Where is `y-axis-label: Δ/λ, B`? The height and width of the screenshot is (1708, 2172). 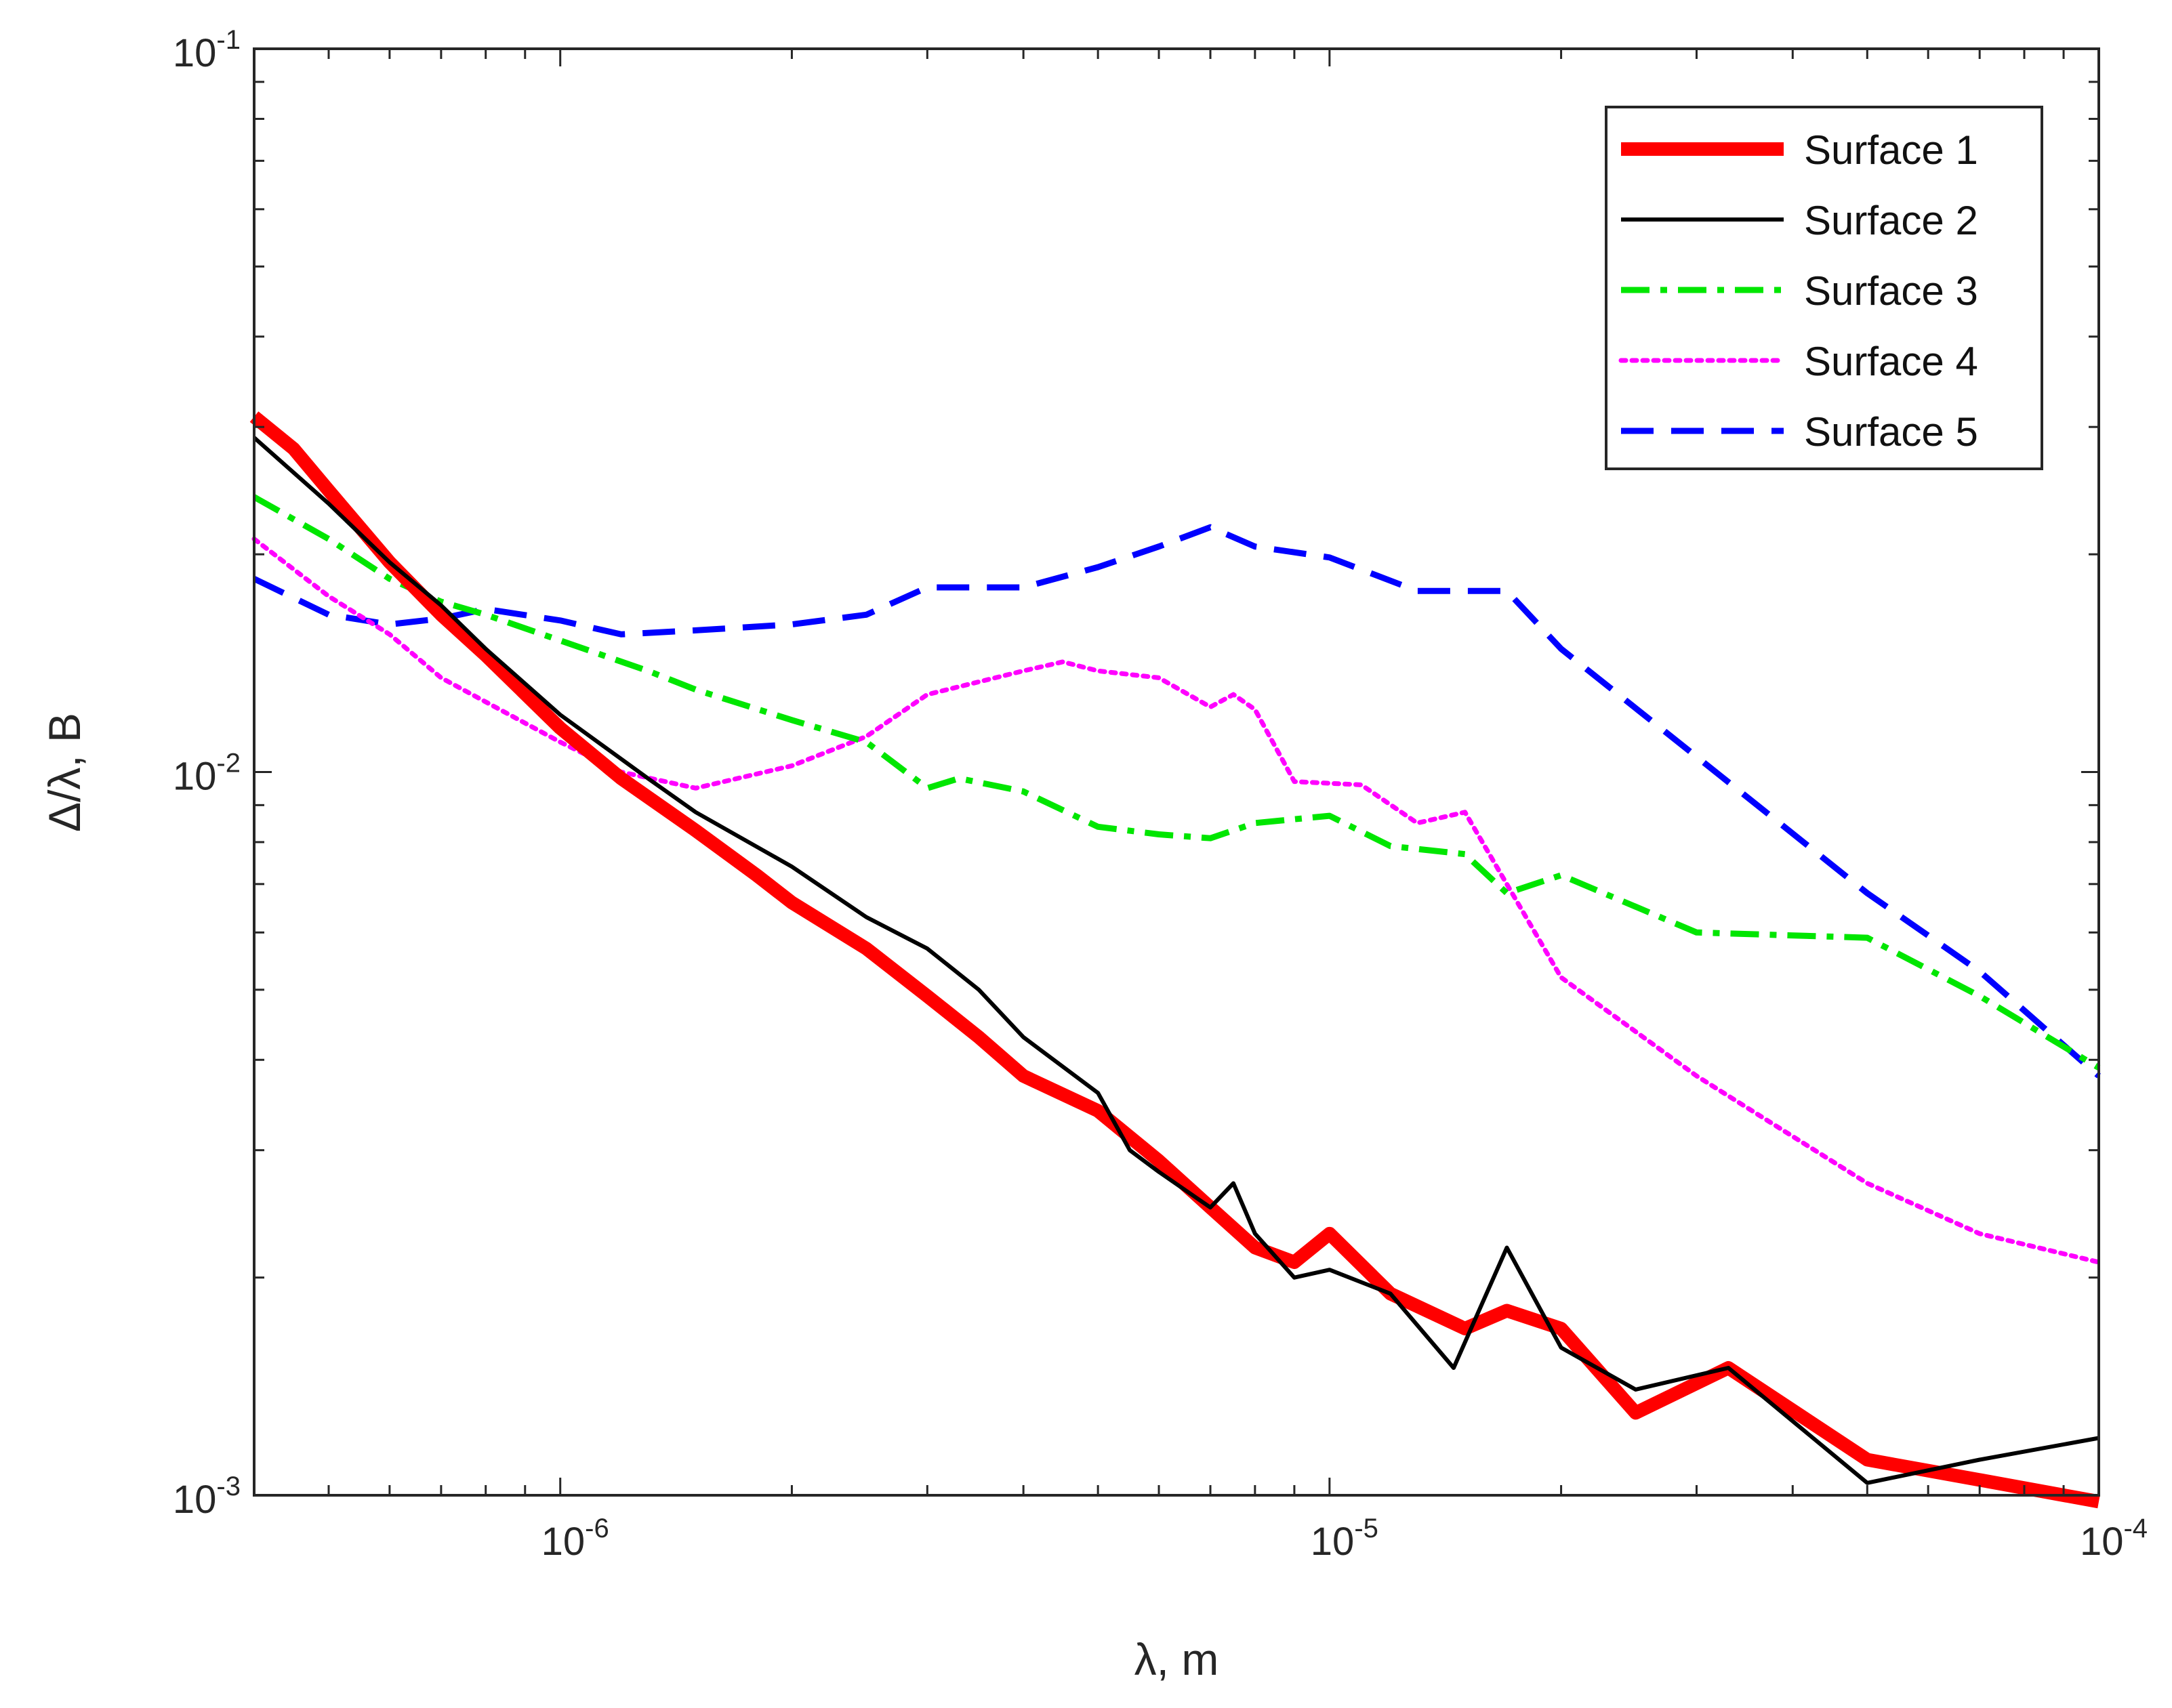
y-axis-label: Δ/λ, B is located at coordinates (64, 772).